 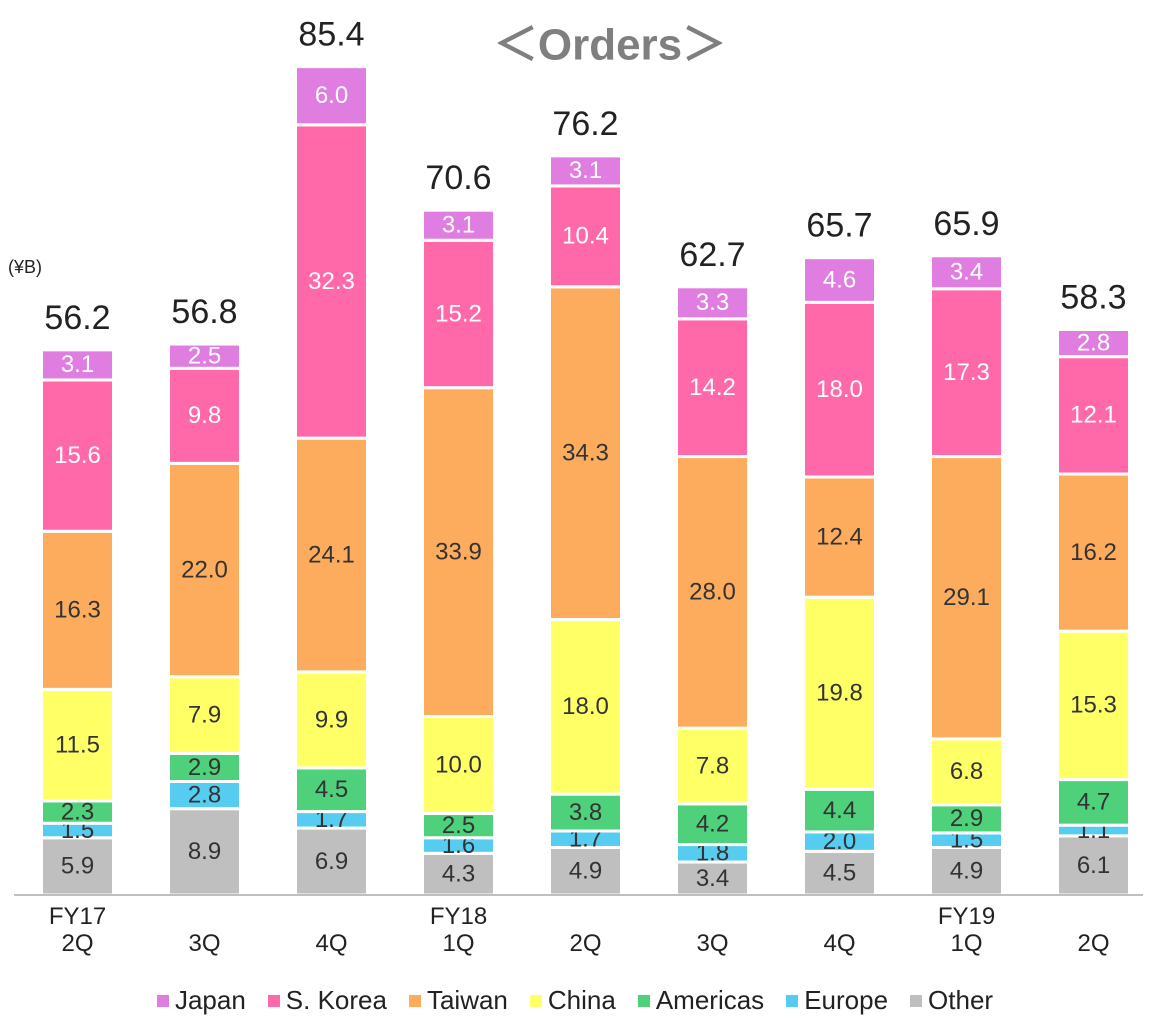 I want to click on legend-label: Americas, so click(x=710, y=1000).